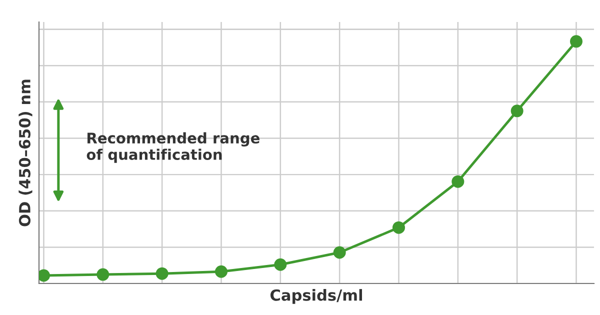 The width and height of the screenshot is (600, 315). Describe the element at coordinates (173, 147) in the screenshot. I see `annotation: Recommended range of quantification` at that location.